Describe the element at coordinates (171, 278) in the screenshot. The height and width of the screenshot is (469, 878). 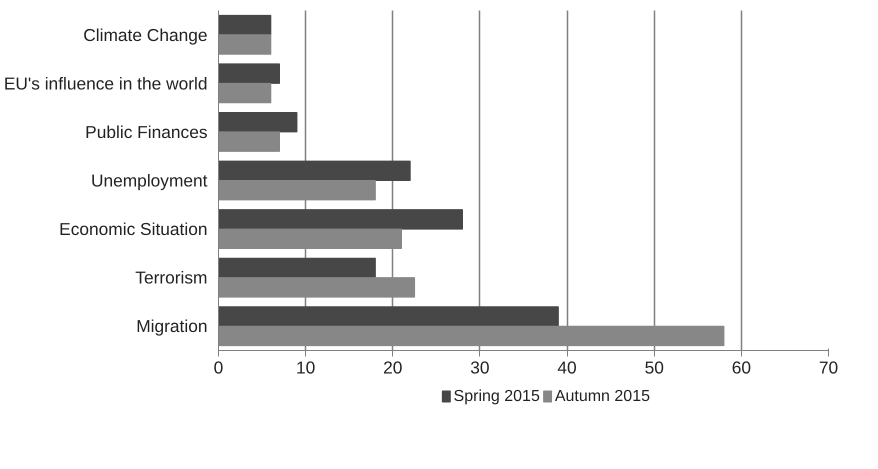
I see `y-tick-label: Terrorism` at that location.